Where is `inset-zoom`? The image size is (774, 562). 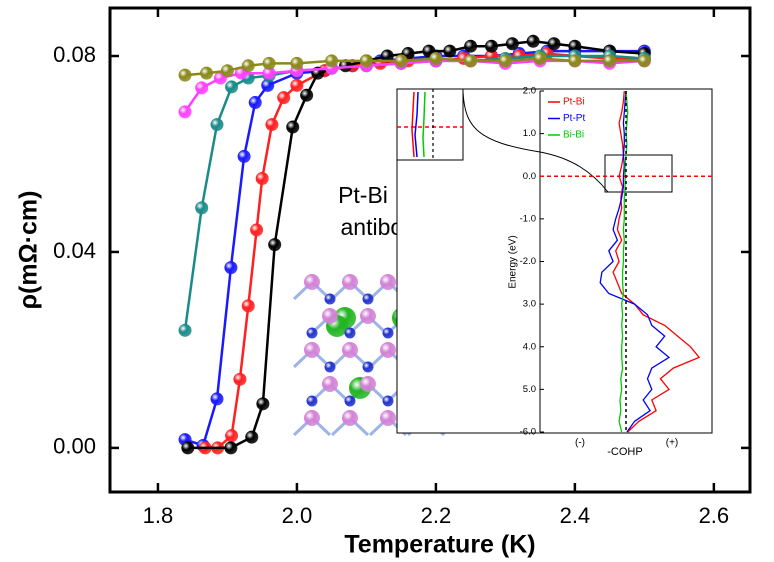 inset-zoom is located at coordinates (534, 140).